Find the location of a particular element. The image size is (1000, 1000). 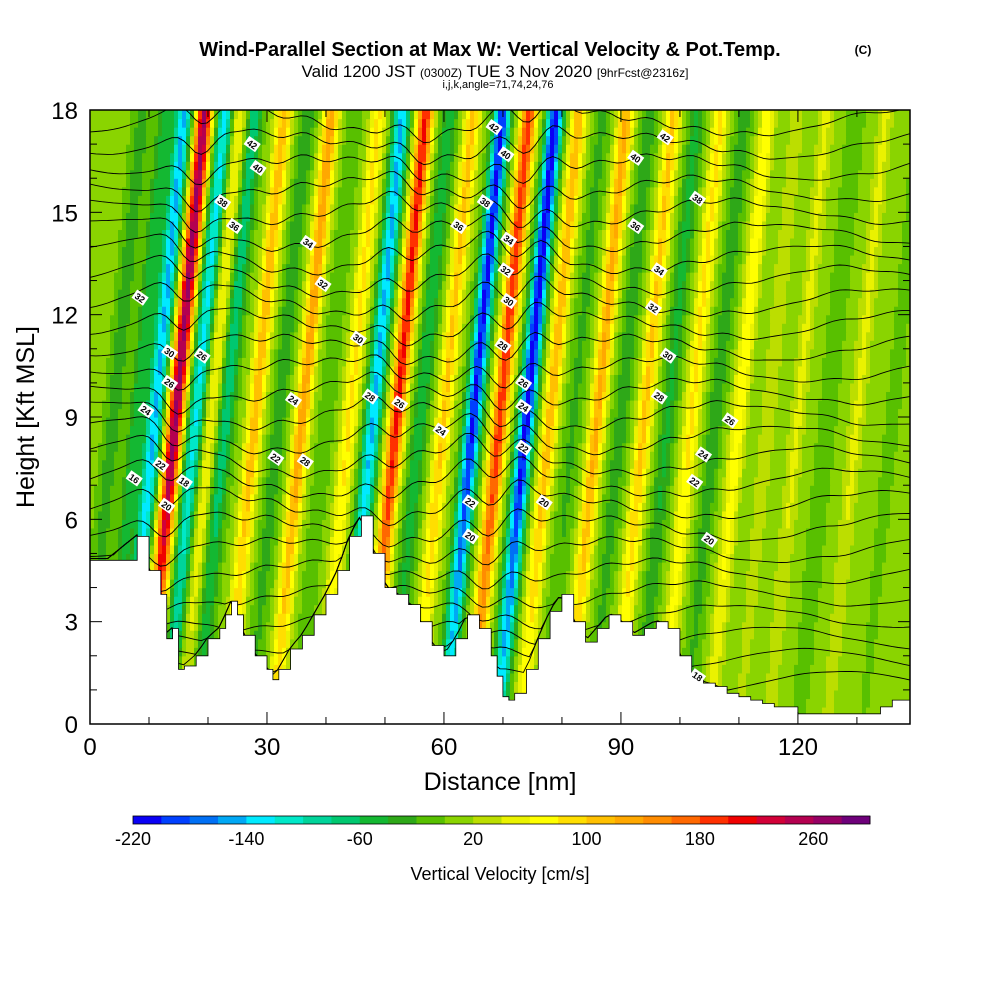

y-tick-label: 15 is located at coordinates (64, 213).